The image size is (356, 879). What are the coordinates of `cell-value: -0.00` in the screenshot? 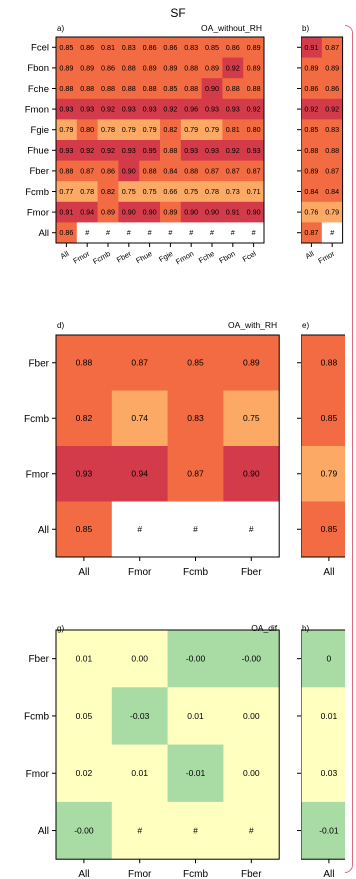 It's located at (84, 831).